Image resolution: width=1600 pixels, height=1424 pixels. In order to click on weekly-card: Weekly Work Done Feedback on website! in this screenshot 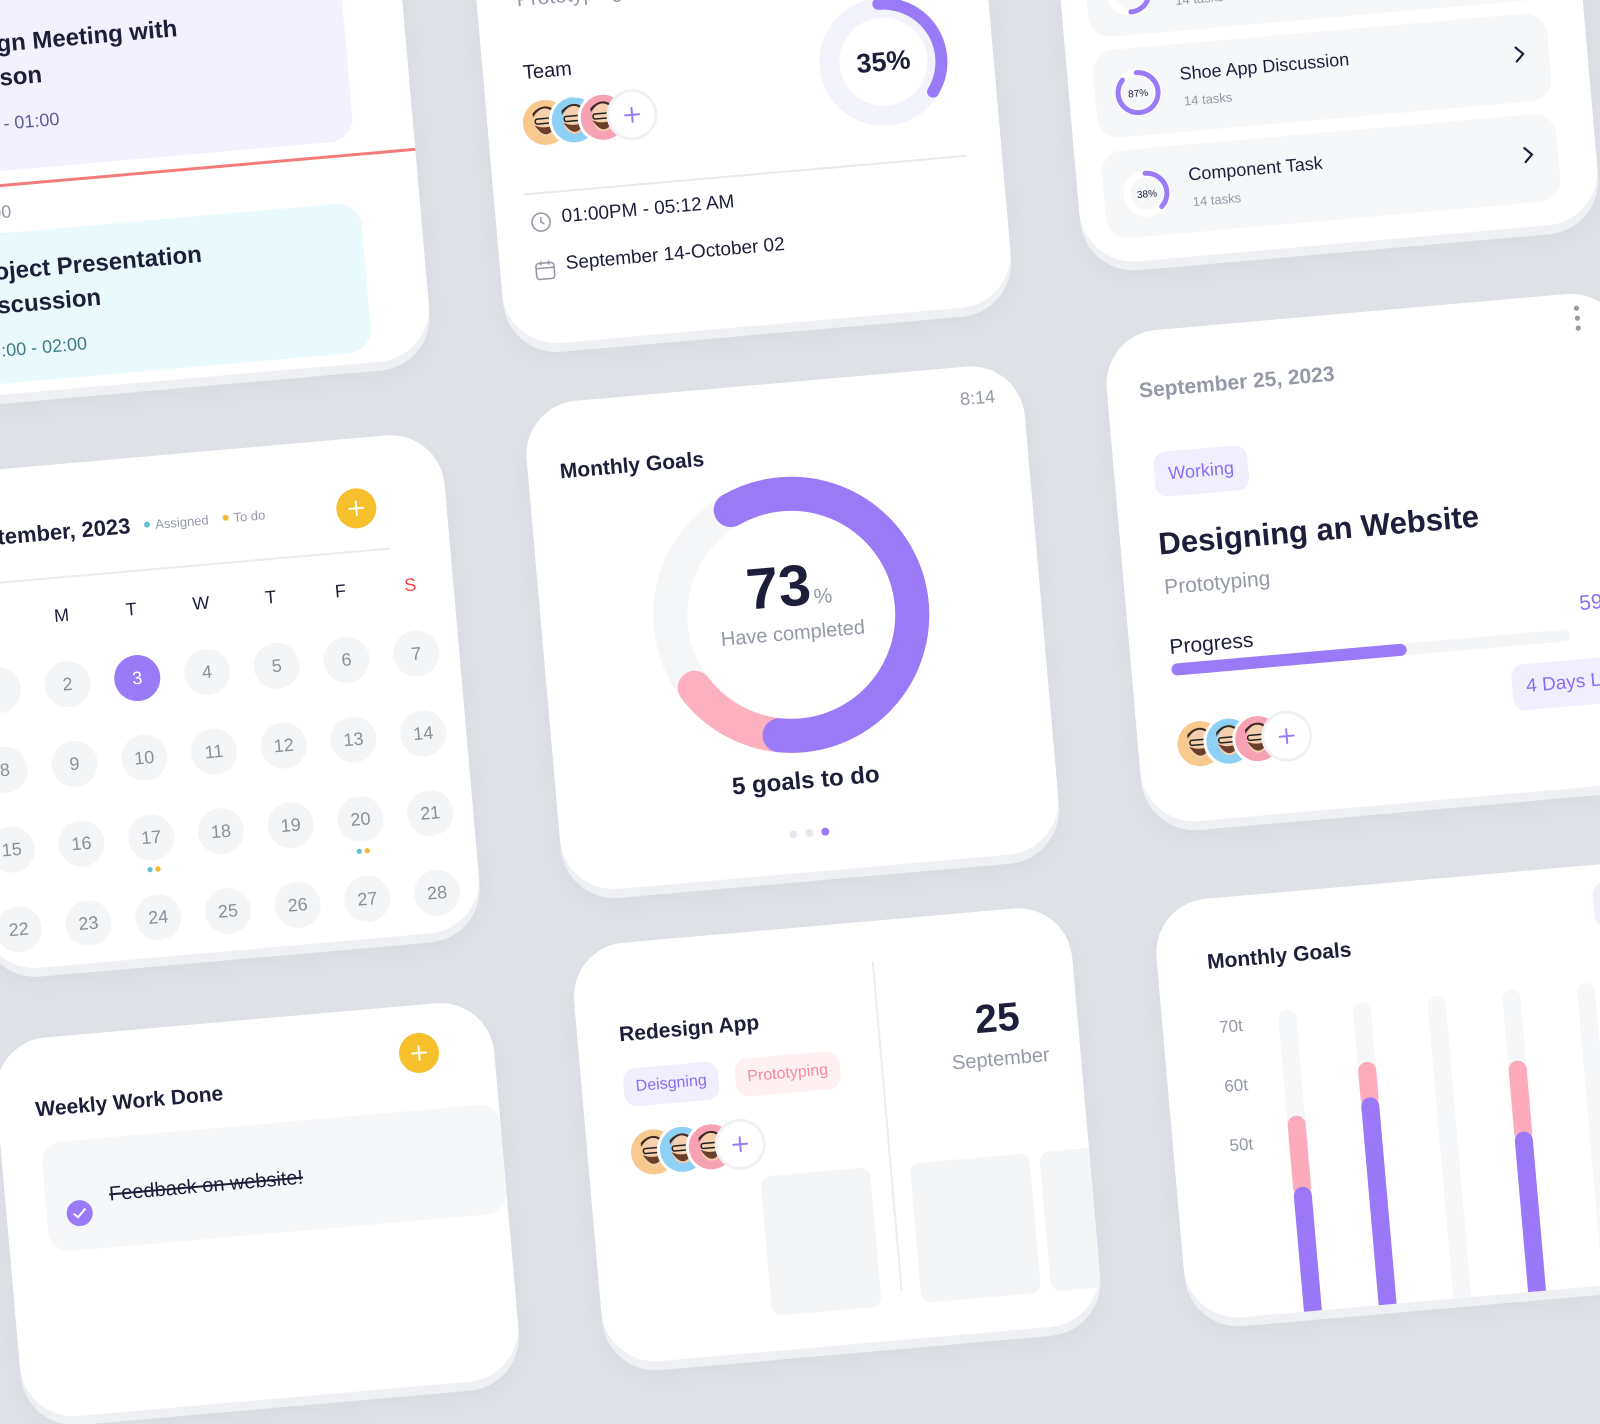, I will do `click(261, 1209)`.